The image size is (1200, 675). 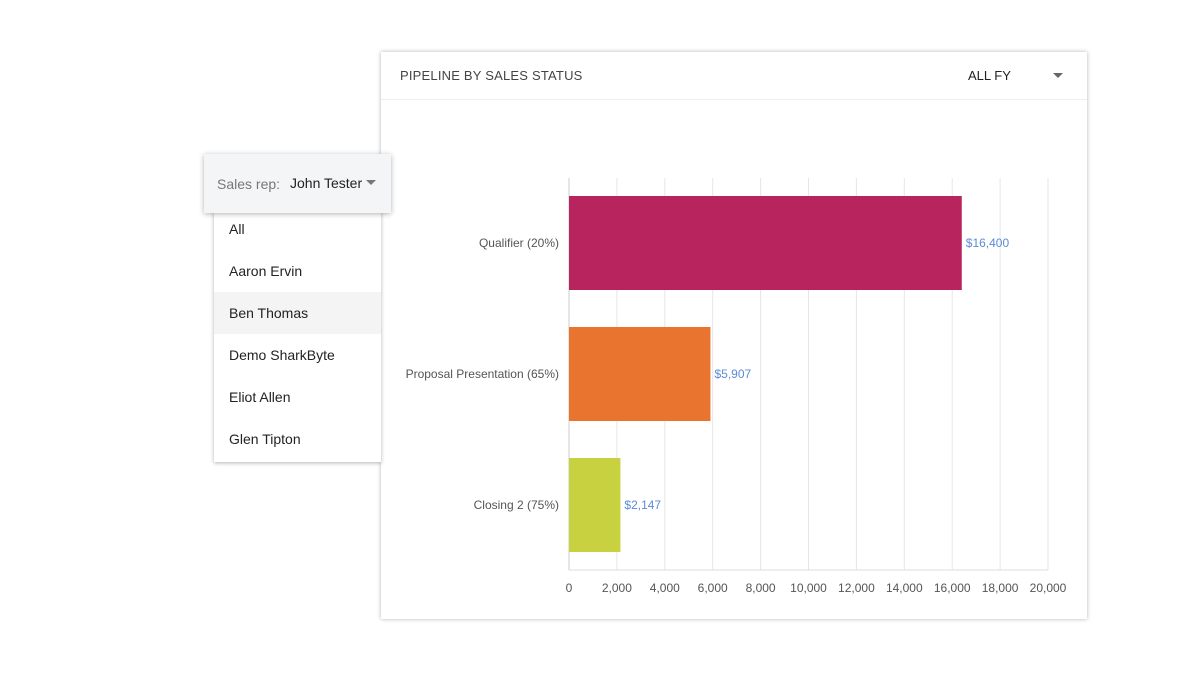 What do you see at coordinates (856, 588) in the screenshot?
I see `x-tick-label: 12,000` at bounding box center [856, 588].